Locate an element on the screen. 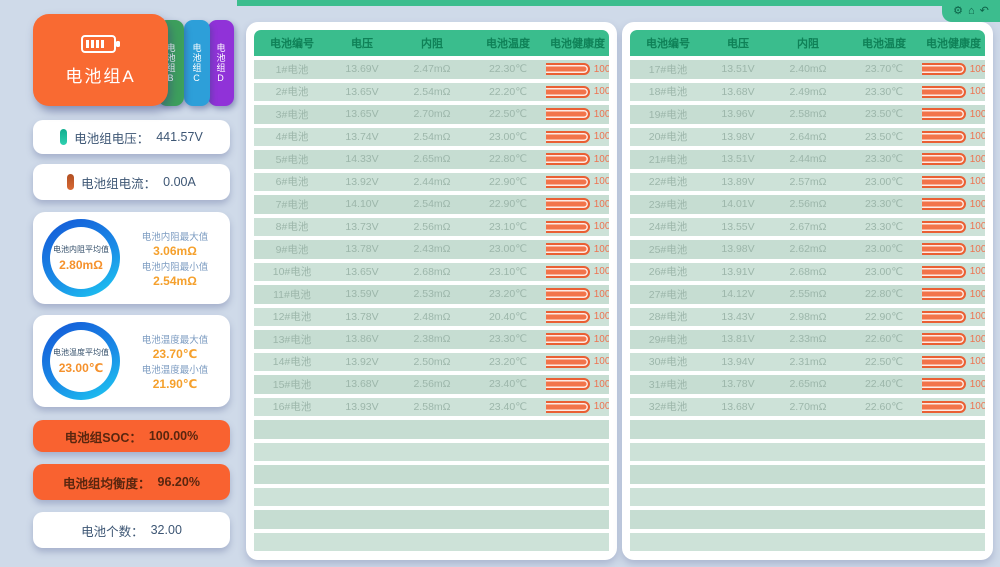 This screenshot has height=567, width=1000. column-header: 电池编号 is located at coordinates (668, 44).